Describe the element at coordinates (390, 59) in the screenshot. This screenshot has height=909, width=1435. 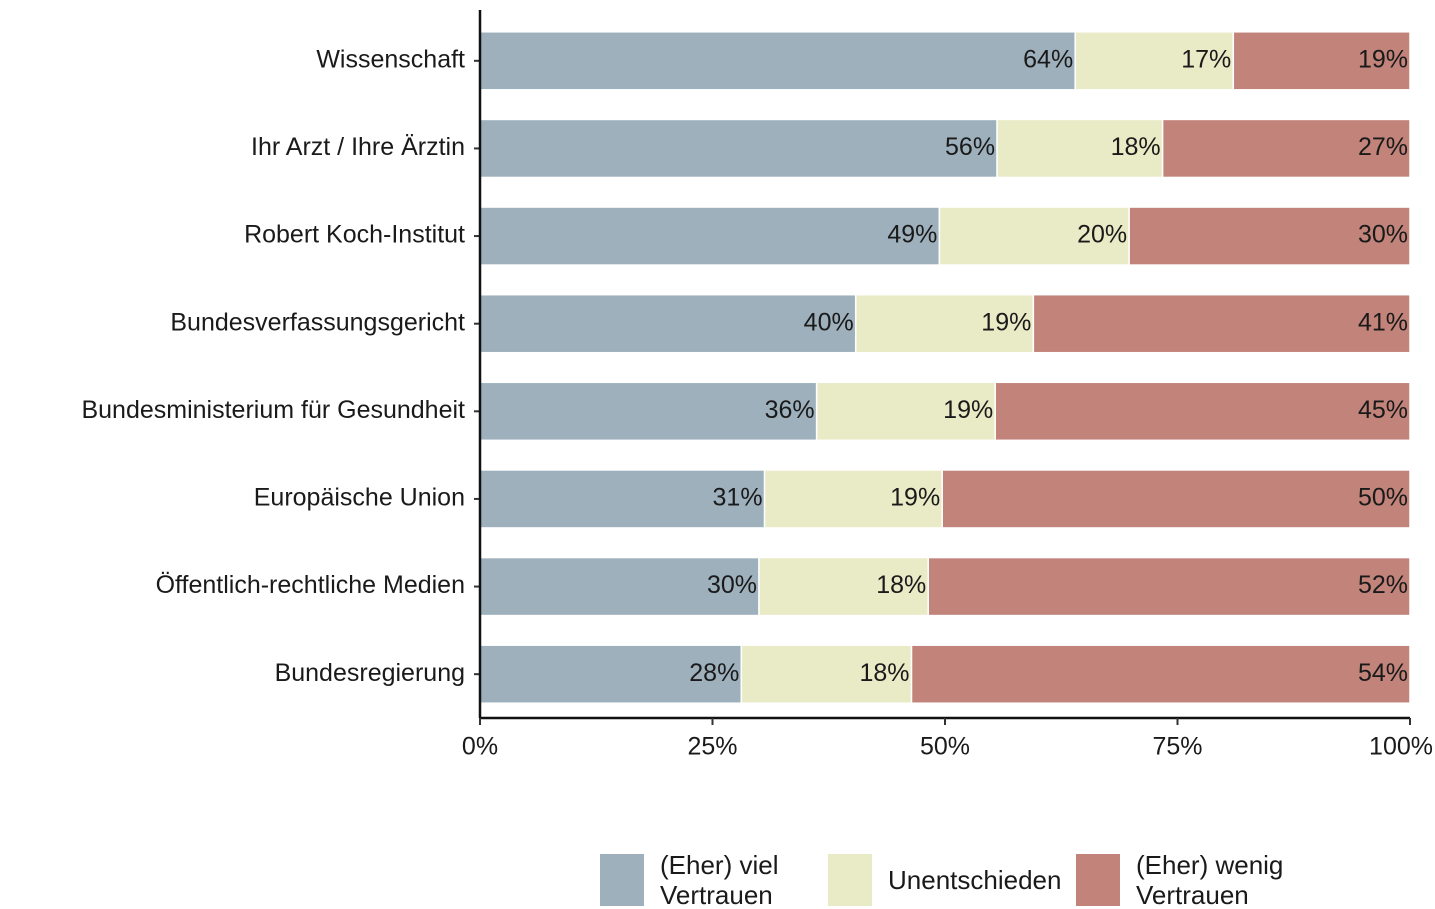
I see `category-label: Wissenschaft` at that location.